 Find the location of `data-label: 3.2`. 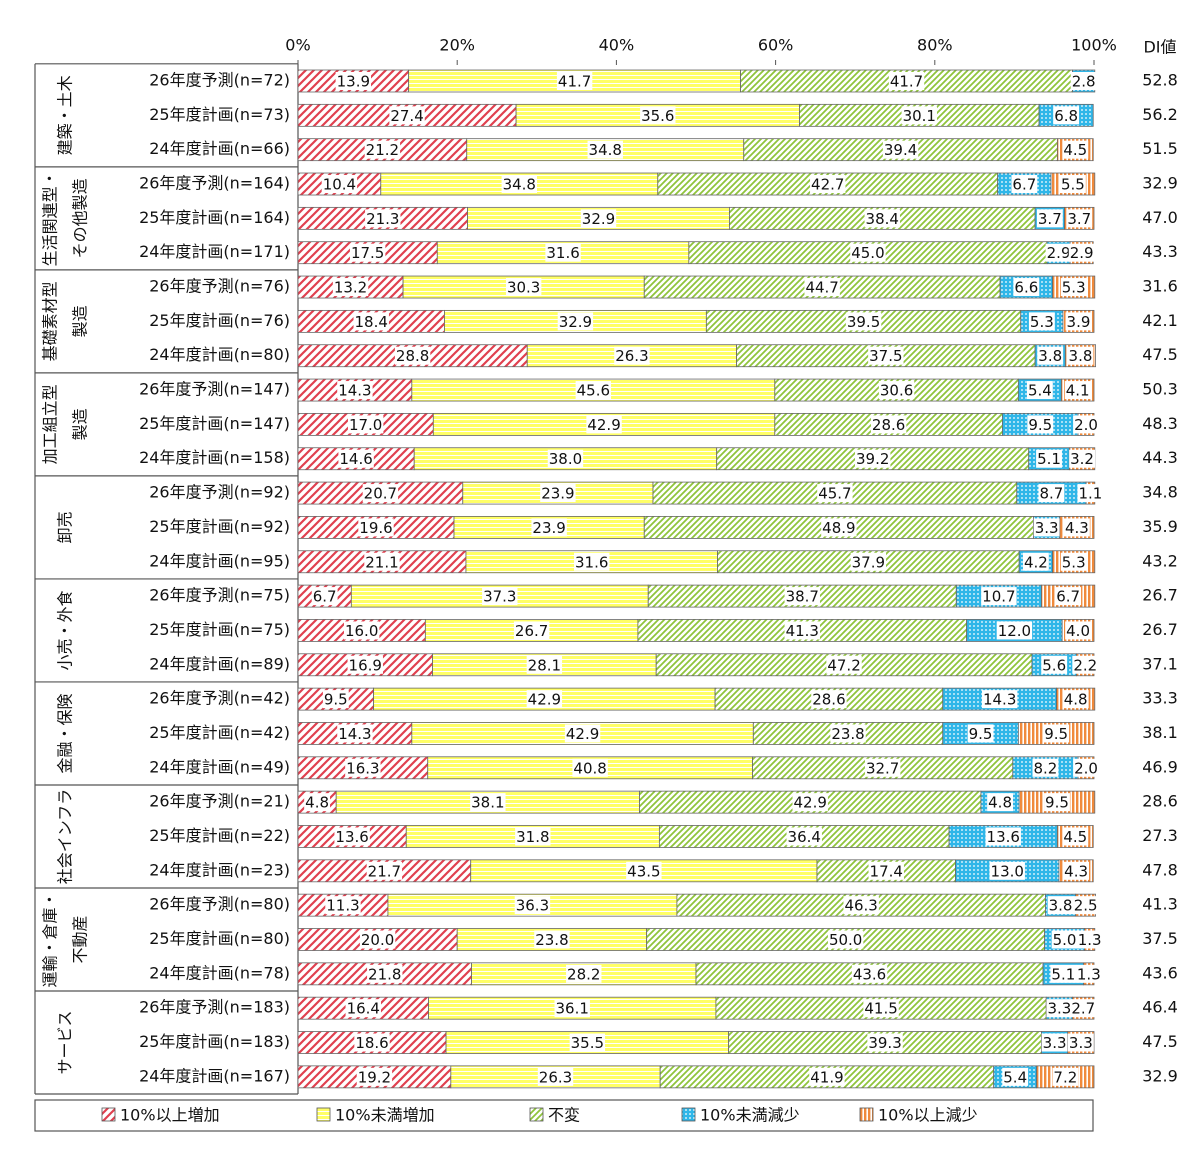

data-label: 3.2 is located at coordinates (1082, 459).